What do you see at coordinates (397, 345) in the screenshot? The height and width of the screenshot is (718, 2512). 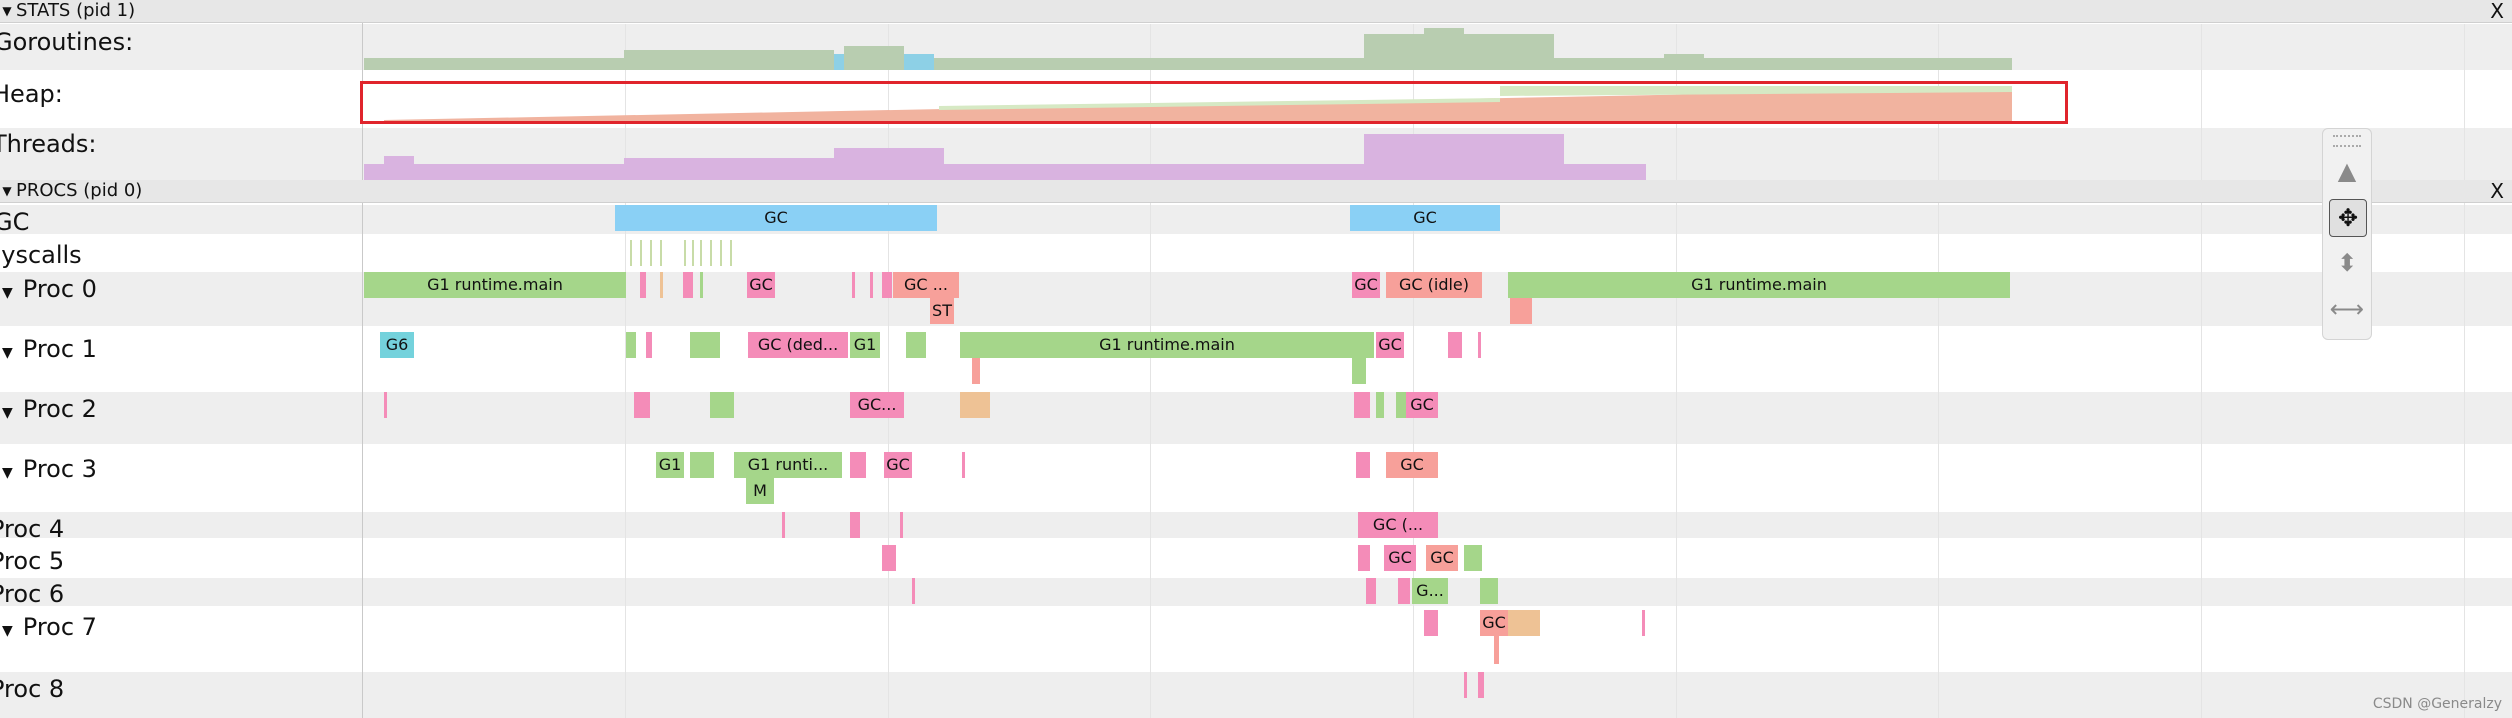 I see `goroutine-slice: G6` at bounding box center [397, 345].